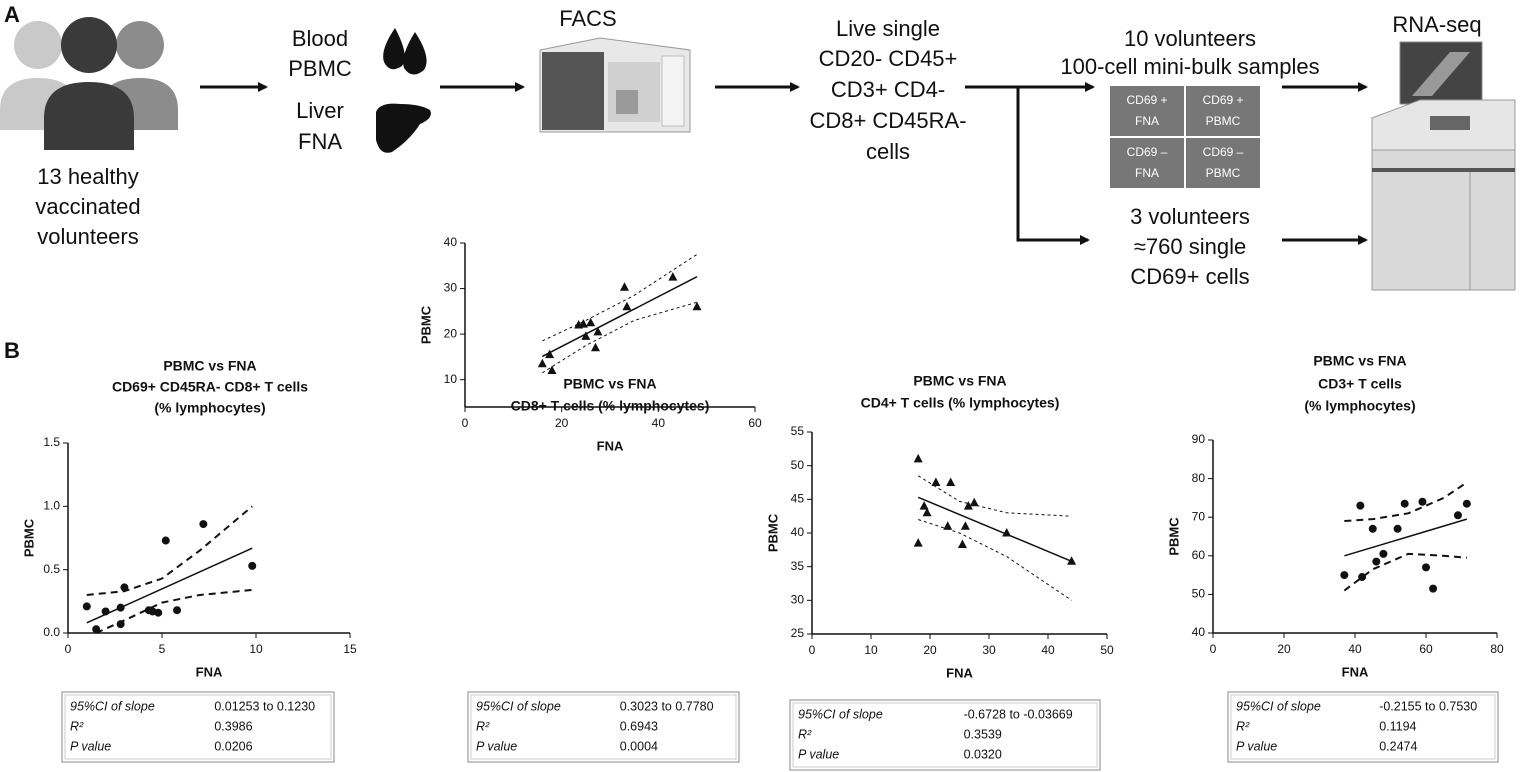  What do you see at coordinates (798, 600) in the screenshot?
I see `y-tick-label: 30` at bounding box center [798, 600].